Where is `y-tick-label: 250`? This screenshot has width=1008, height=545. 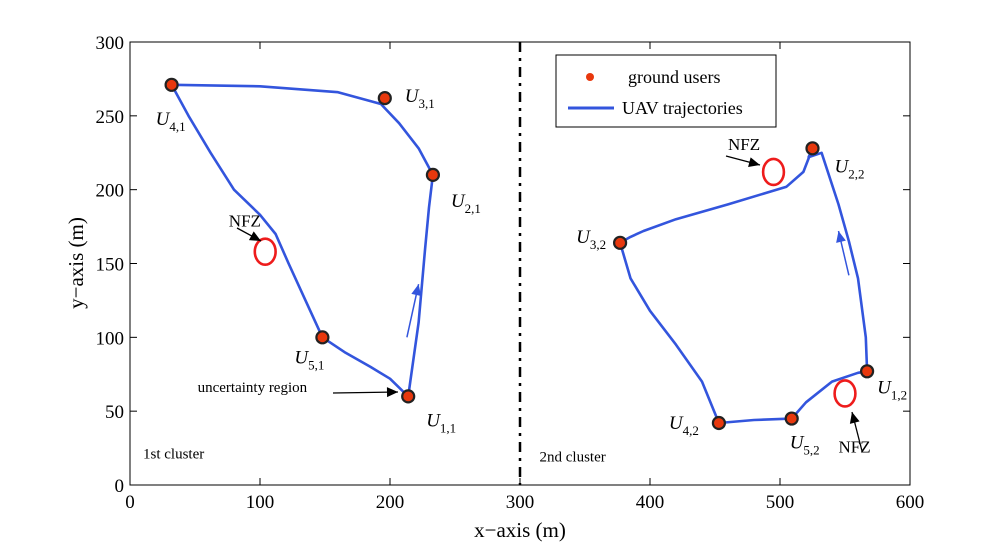
y-tick-label: 250 is located at coordinates (110, 117).